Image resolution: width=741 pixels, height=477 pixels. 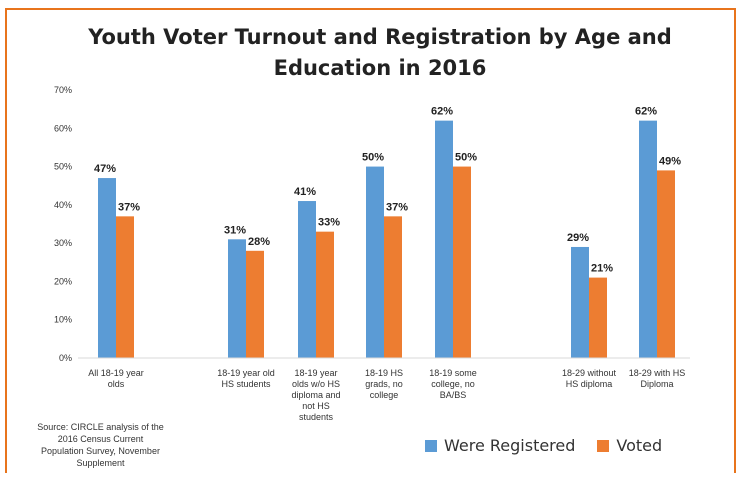 What do you see at coordinates (65, 358) in the screenshot?
I see `y-tick-label: 0%` at bounding box center [65, 358].